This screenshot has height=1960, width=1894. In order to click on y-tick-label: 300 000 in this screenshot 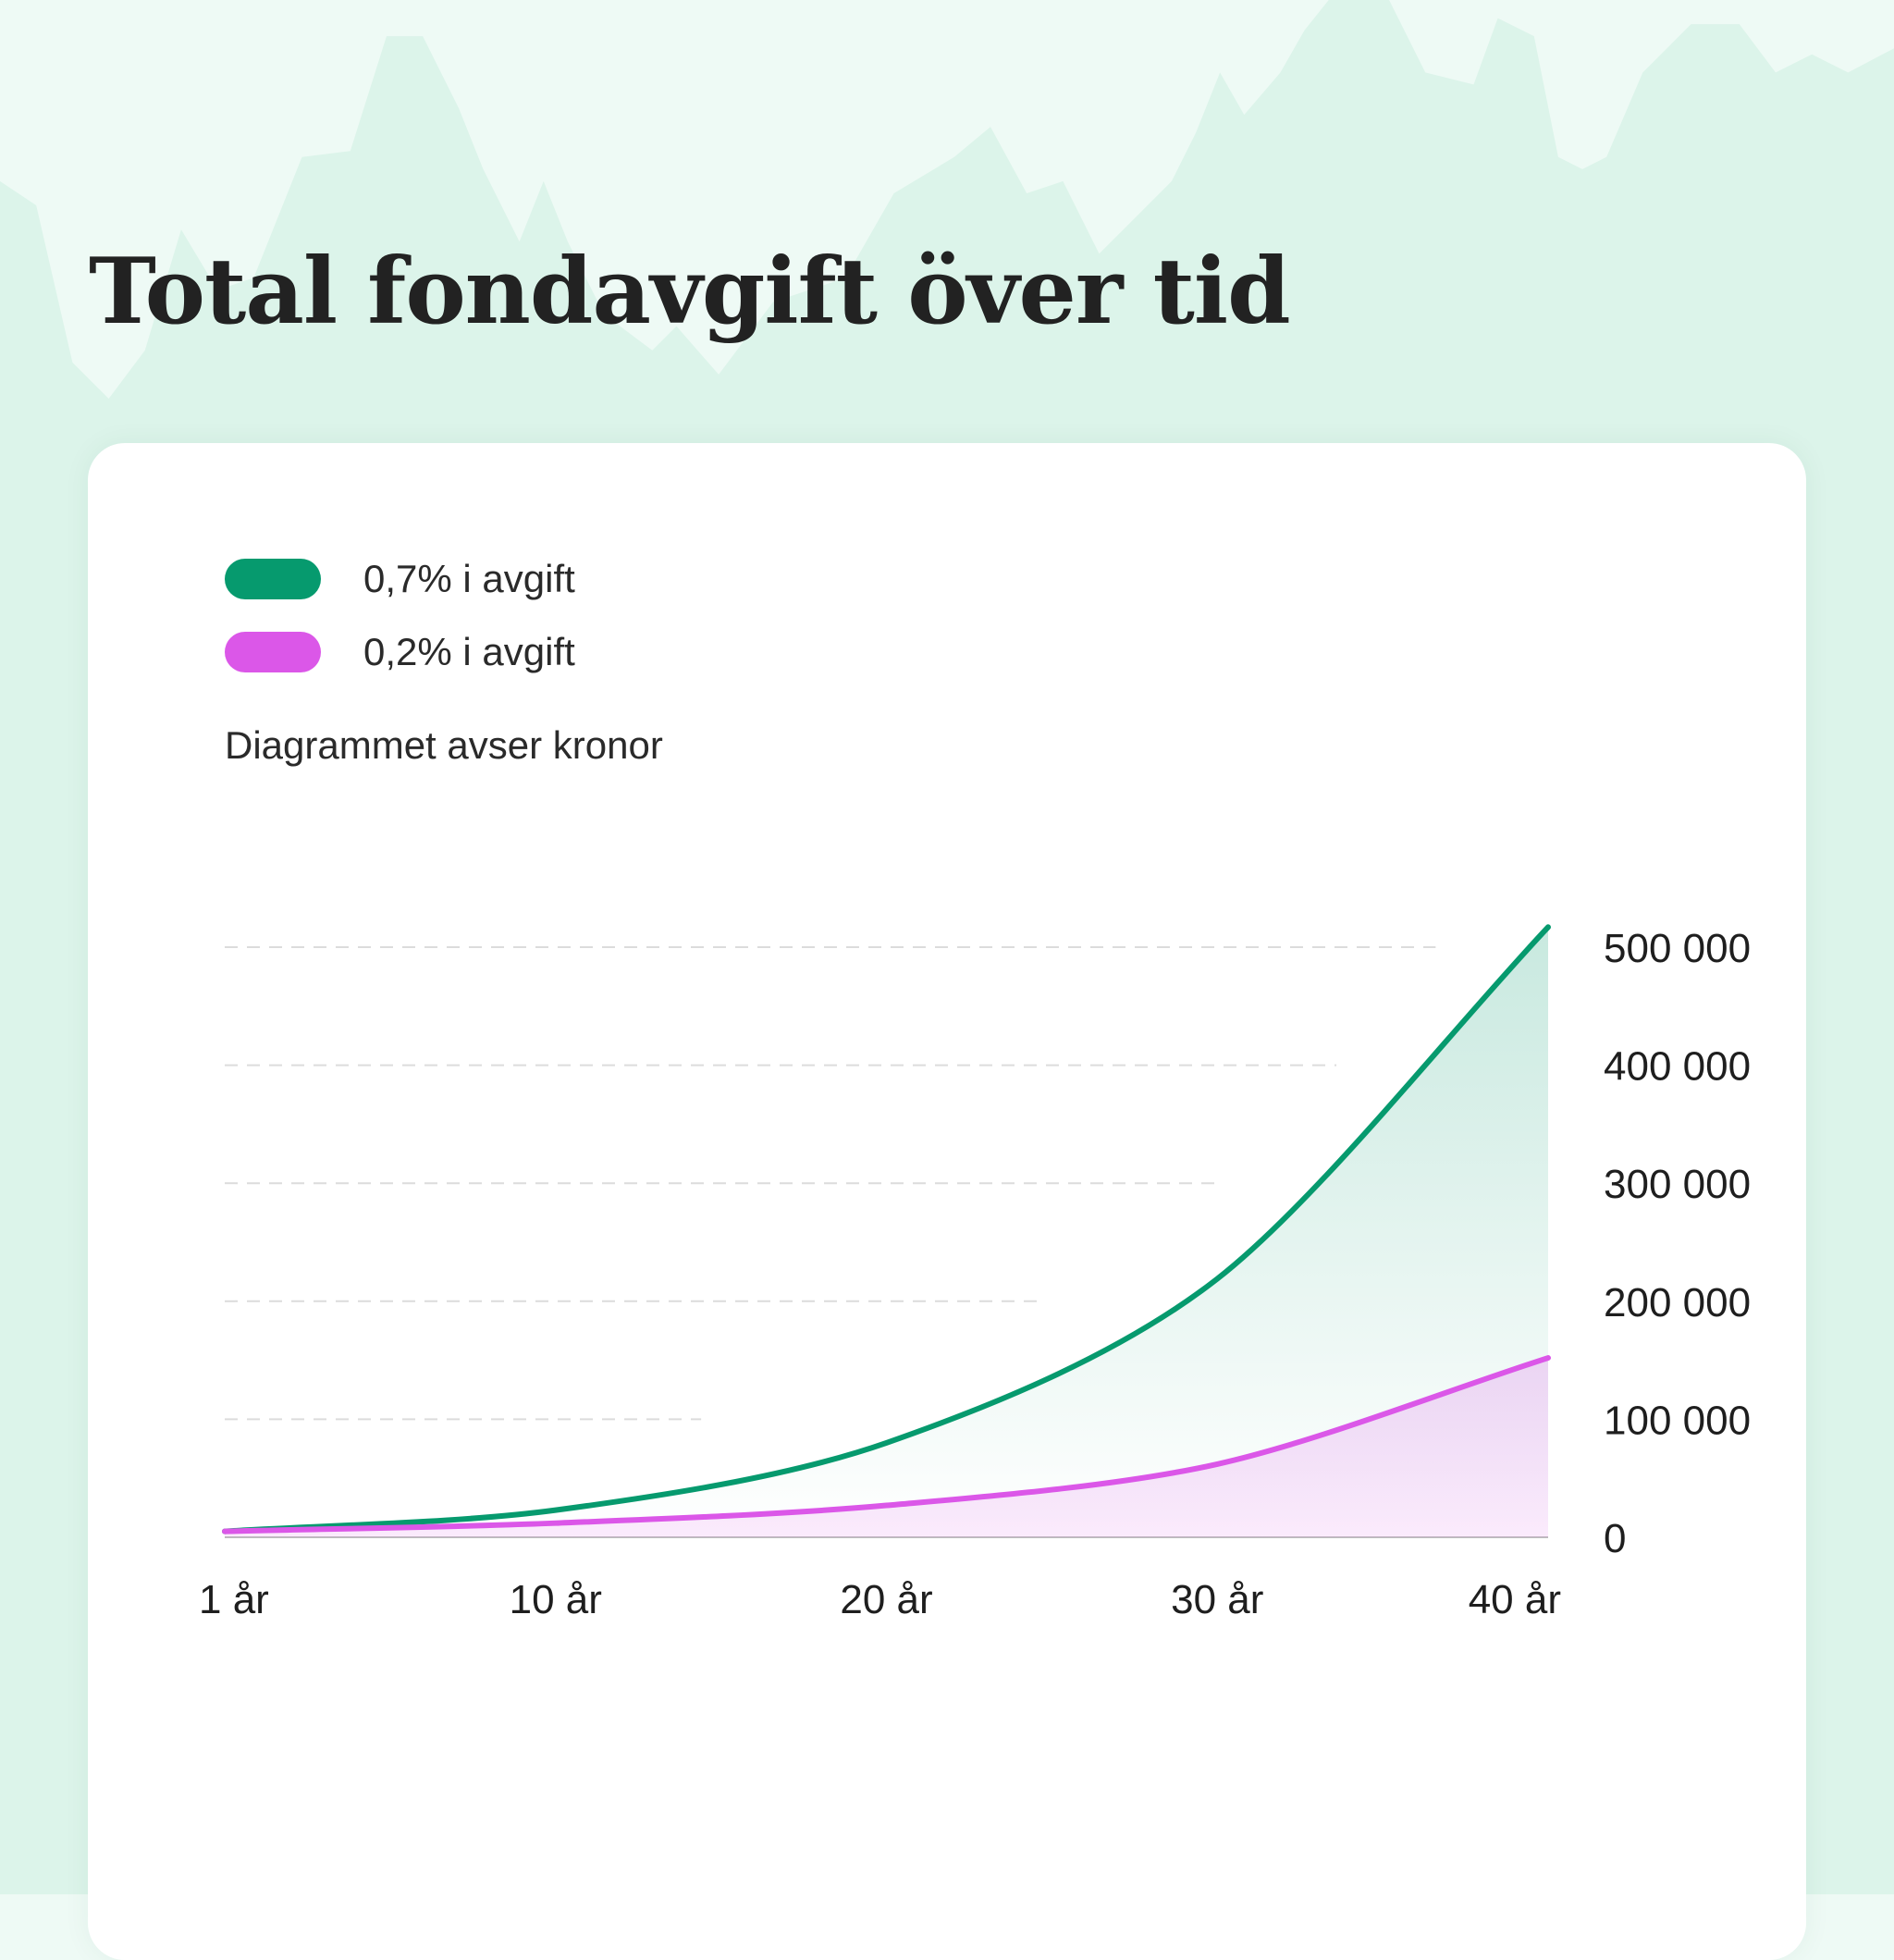, I will do `click(1677, 1184)`.